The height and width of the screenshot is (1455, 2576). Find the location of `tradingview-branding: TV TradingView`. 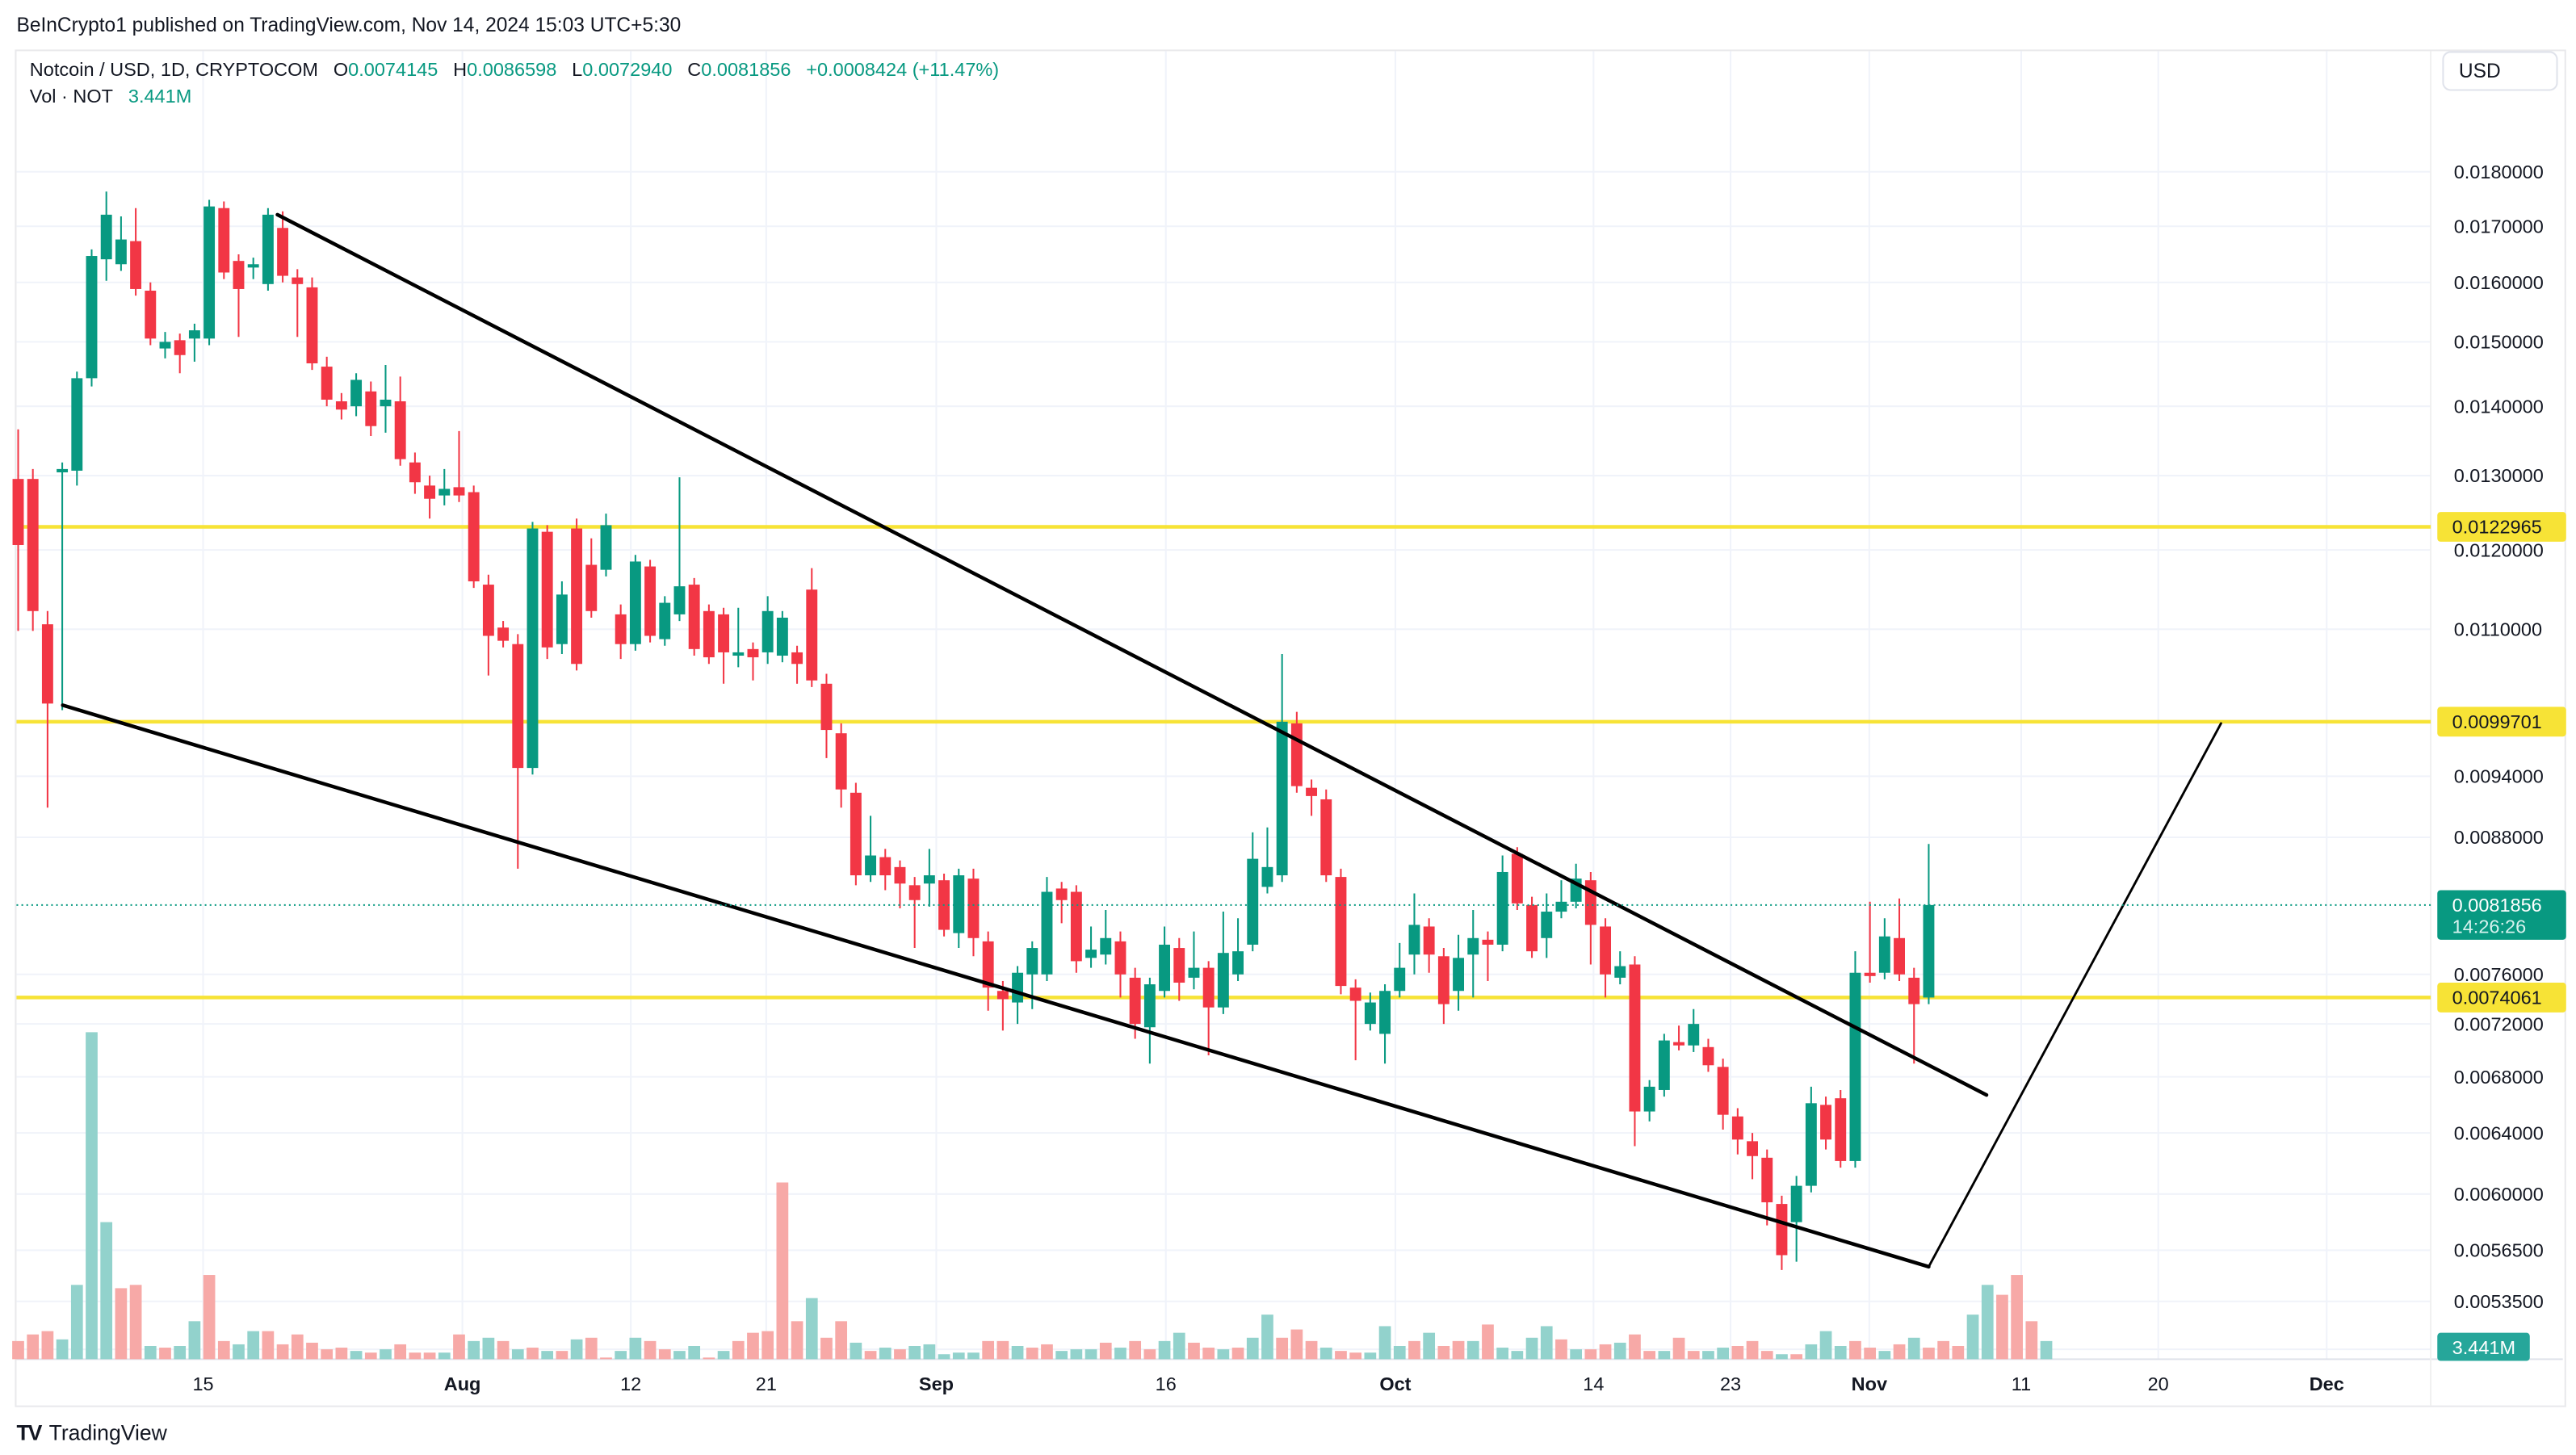

tradingview-branding: TV TradingView is located at coordinates (91, 1433).